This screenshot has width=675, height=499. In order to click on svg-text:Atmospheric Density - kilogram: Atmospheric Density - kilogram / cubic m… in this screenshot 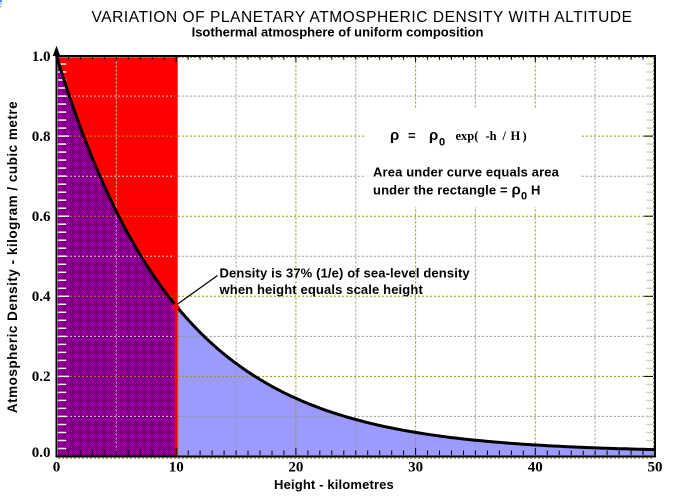, I will do `click(12, 257)`.